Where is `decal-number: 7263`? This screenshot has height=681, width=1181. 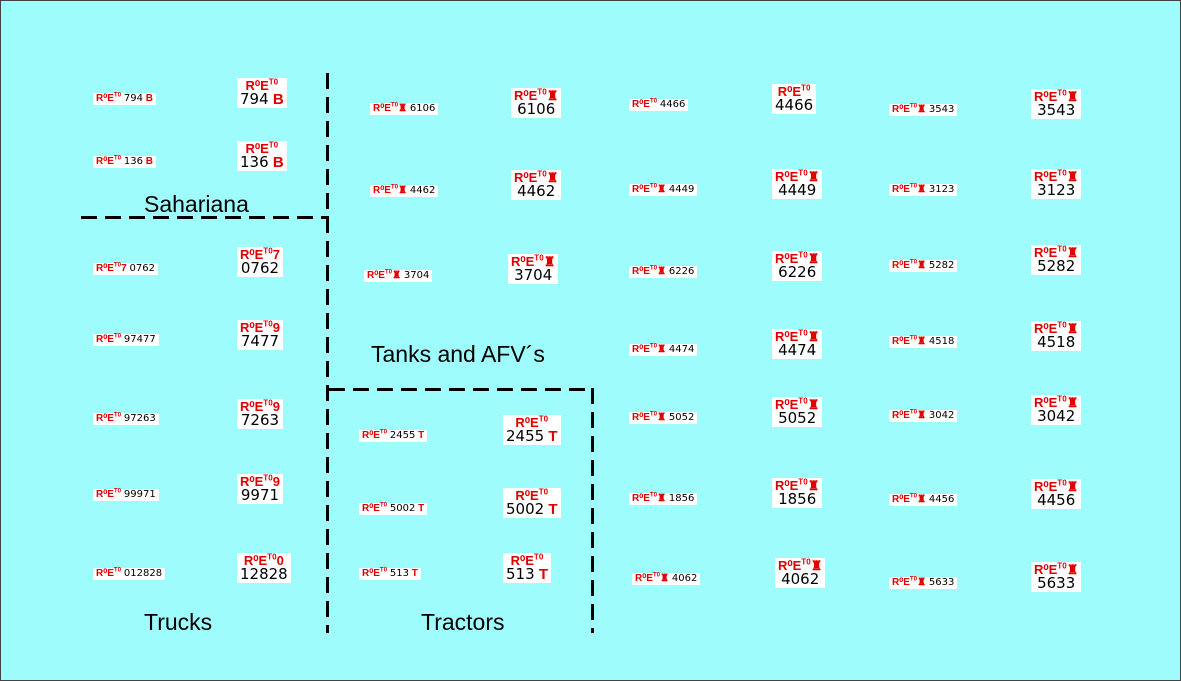
decal-number: 7263 is located at coordinates (260, 420).